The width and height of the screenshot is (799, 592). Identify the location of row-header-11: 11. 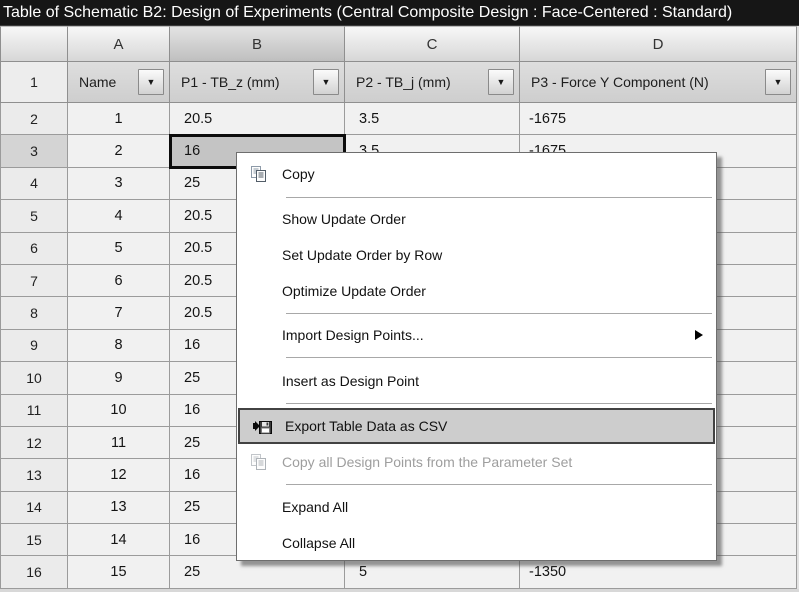
(34, 410).